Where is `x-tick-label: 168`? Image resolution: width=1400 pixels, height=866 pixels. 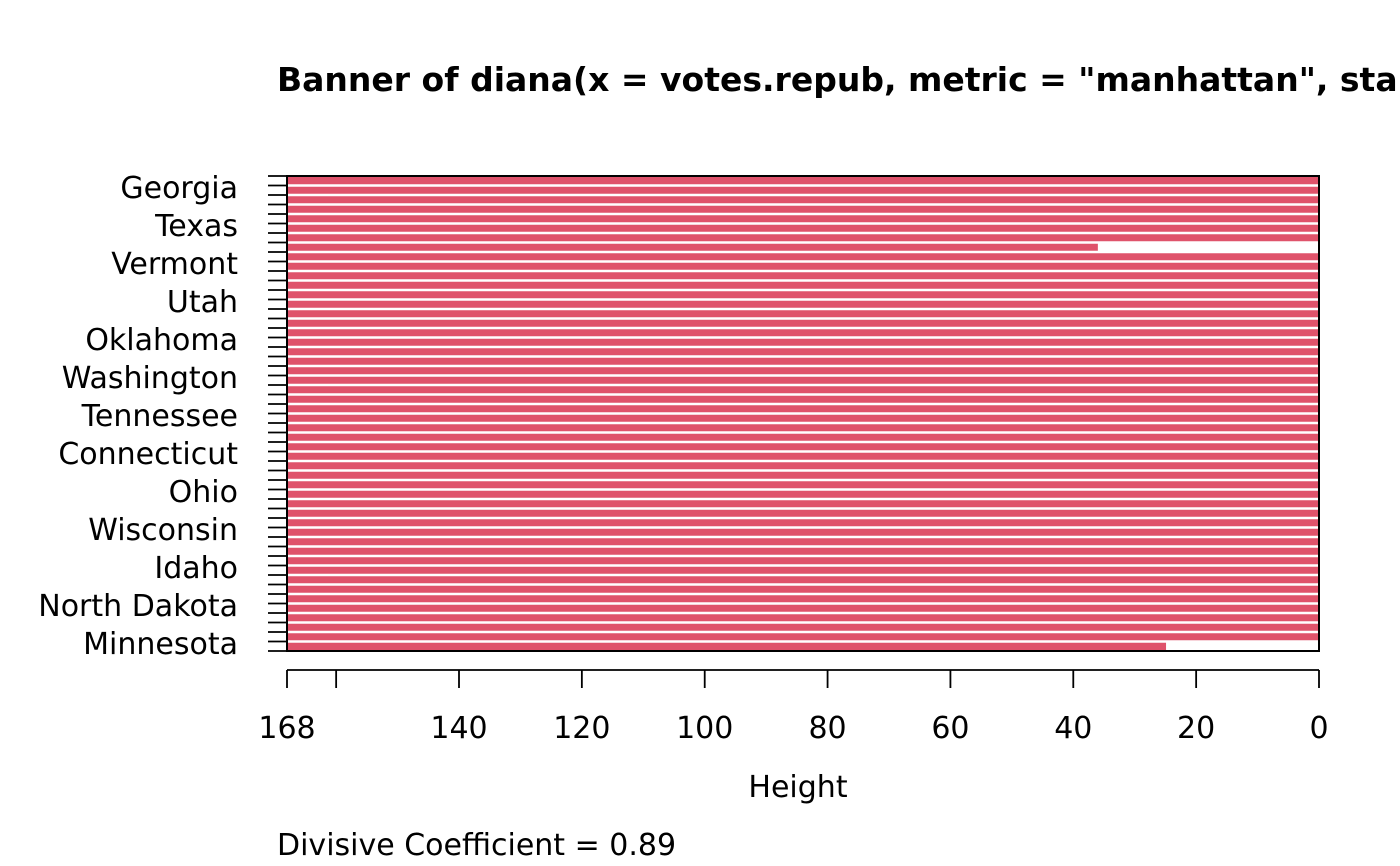 x-tick-label: 168 is located at coordinates (286, 728).